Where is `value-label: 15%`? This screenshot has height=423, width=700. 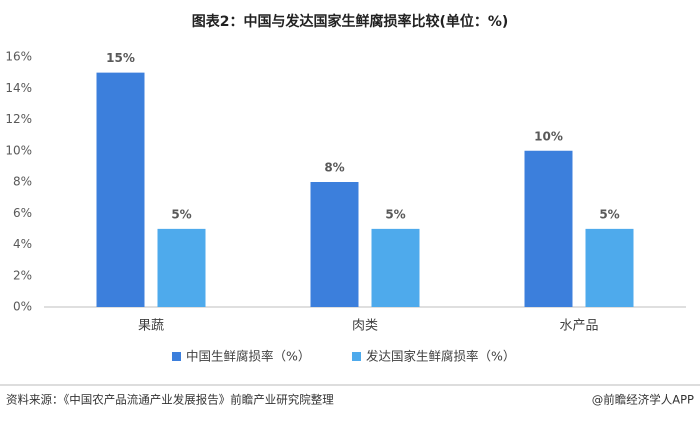
value-label: 15% is located at coordinates (120, 58).